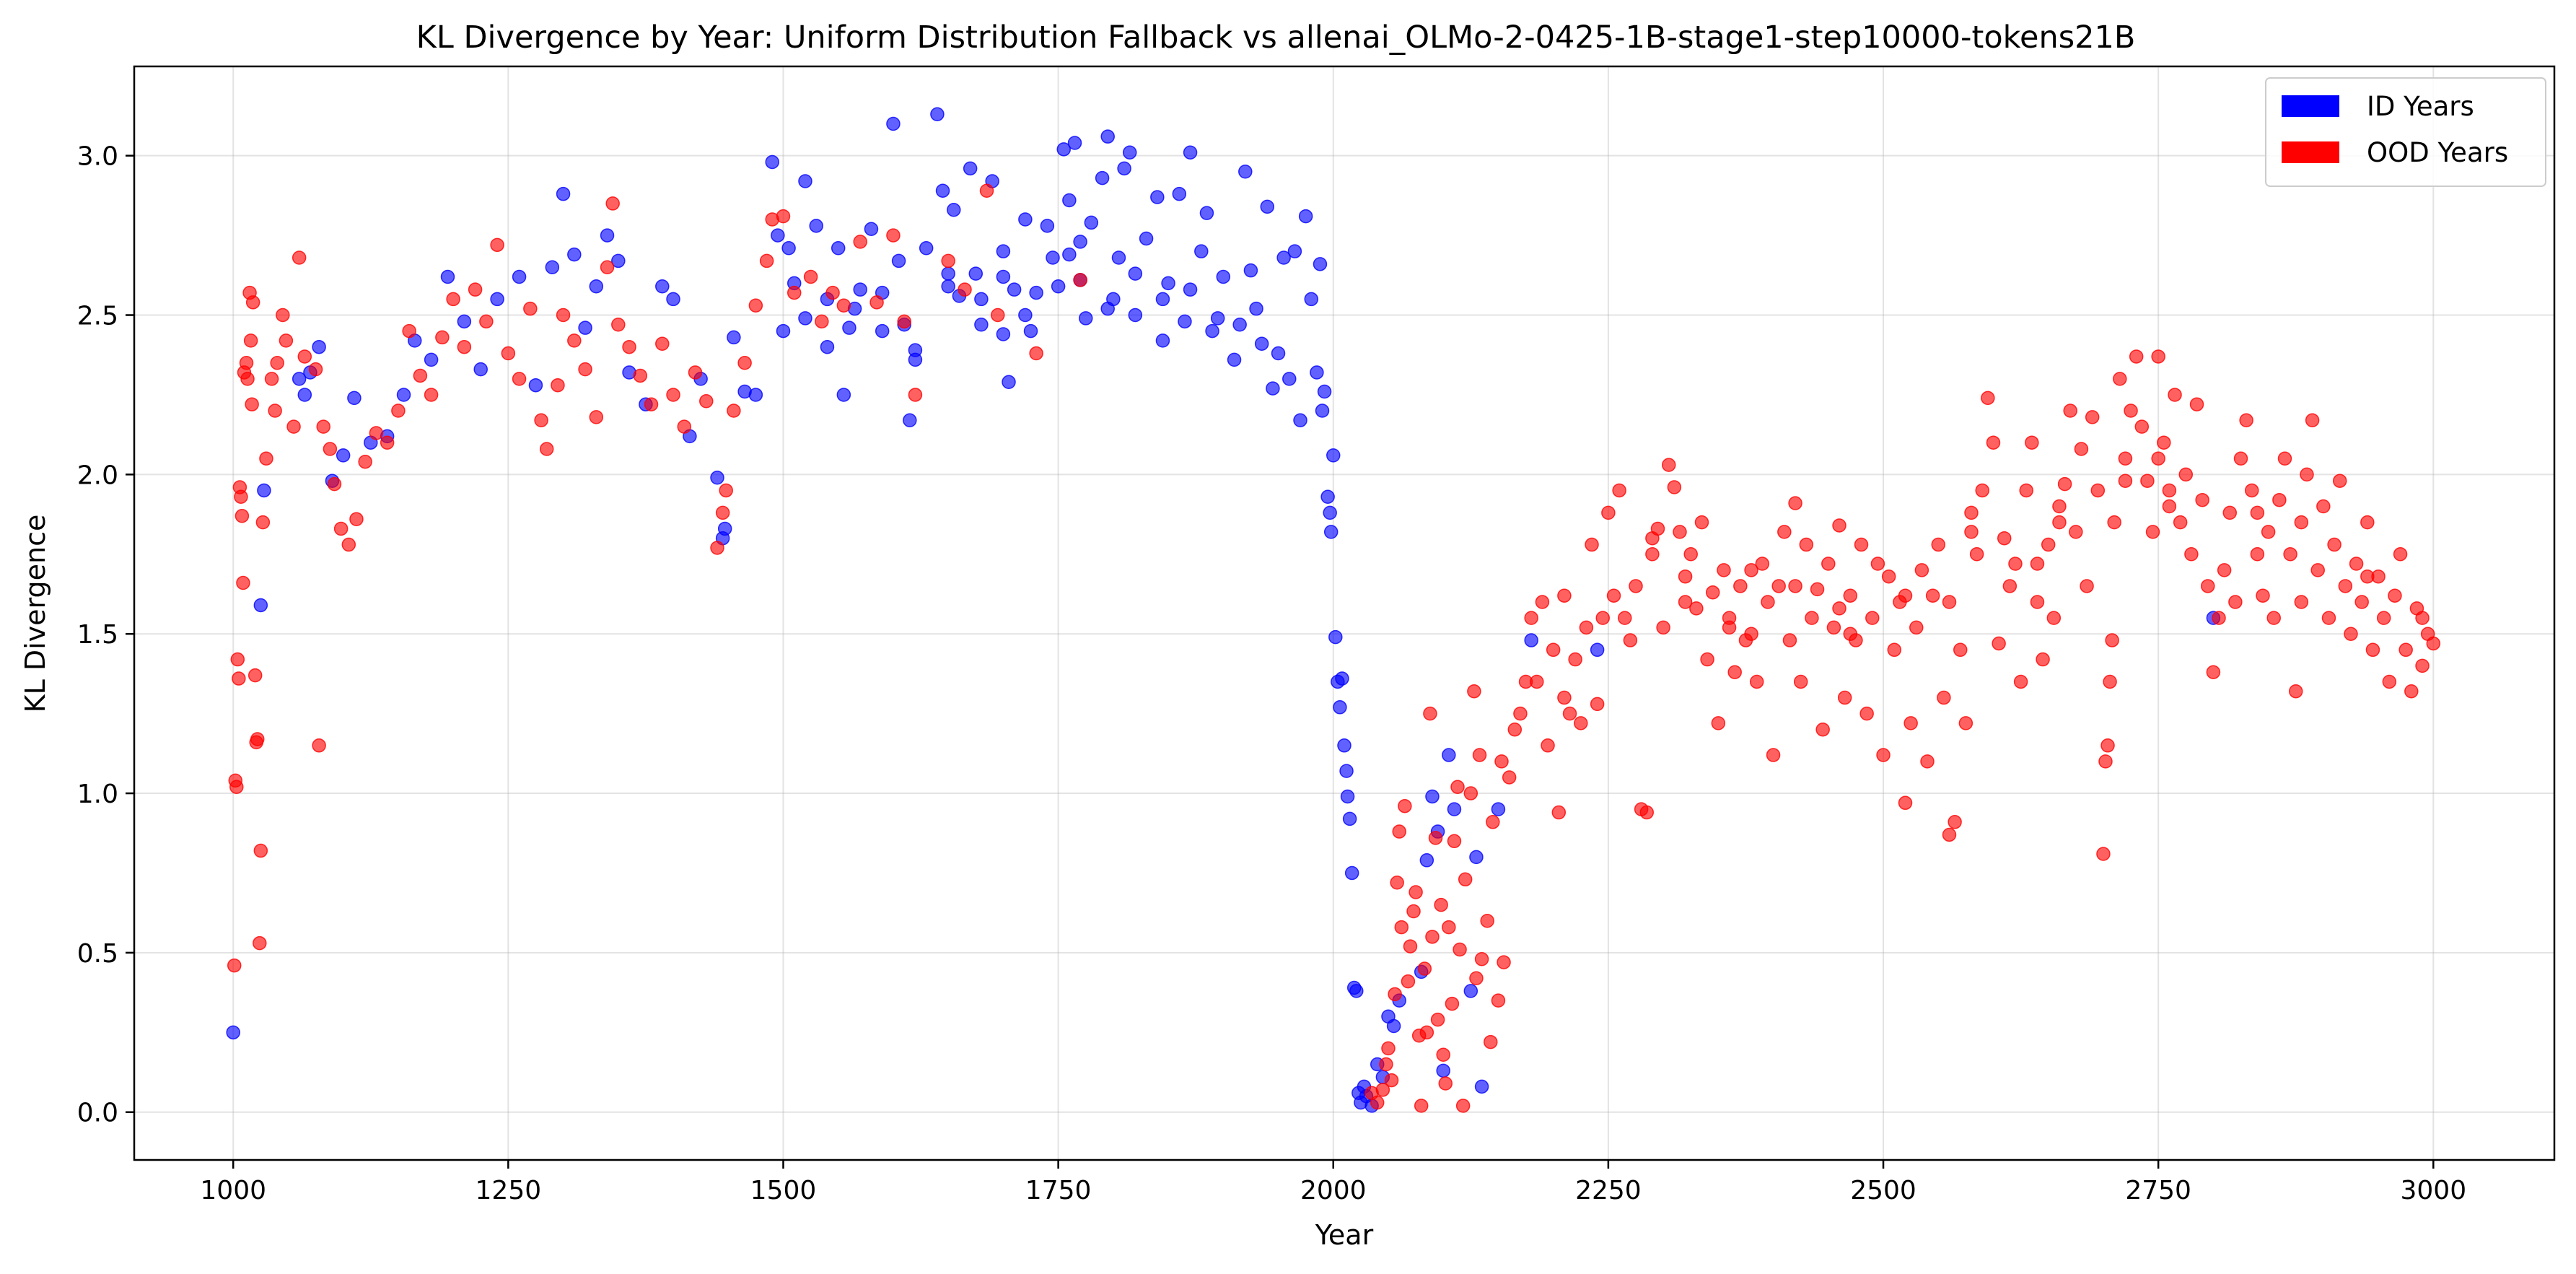  Describe the element at coordinates (97, 316) in the screenshot. I see `y-tick-label: 2.5` at that location.